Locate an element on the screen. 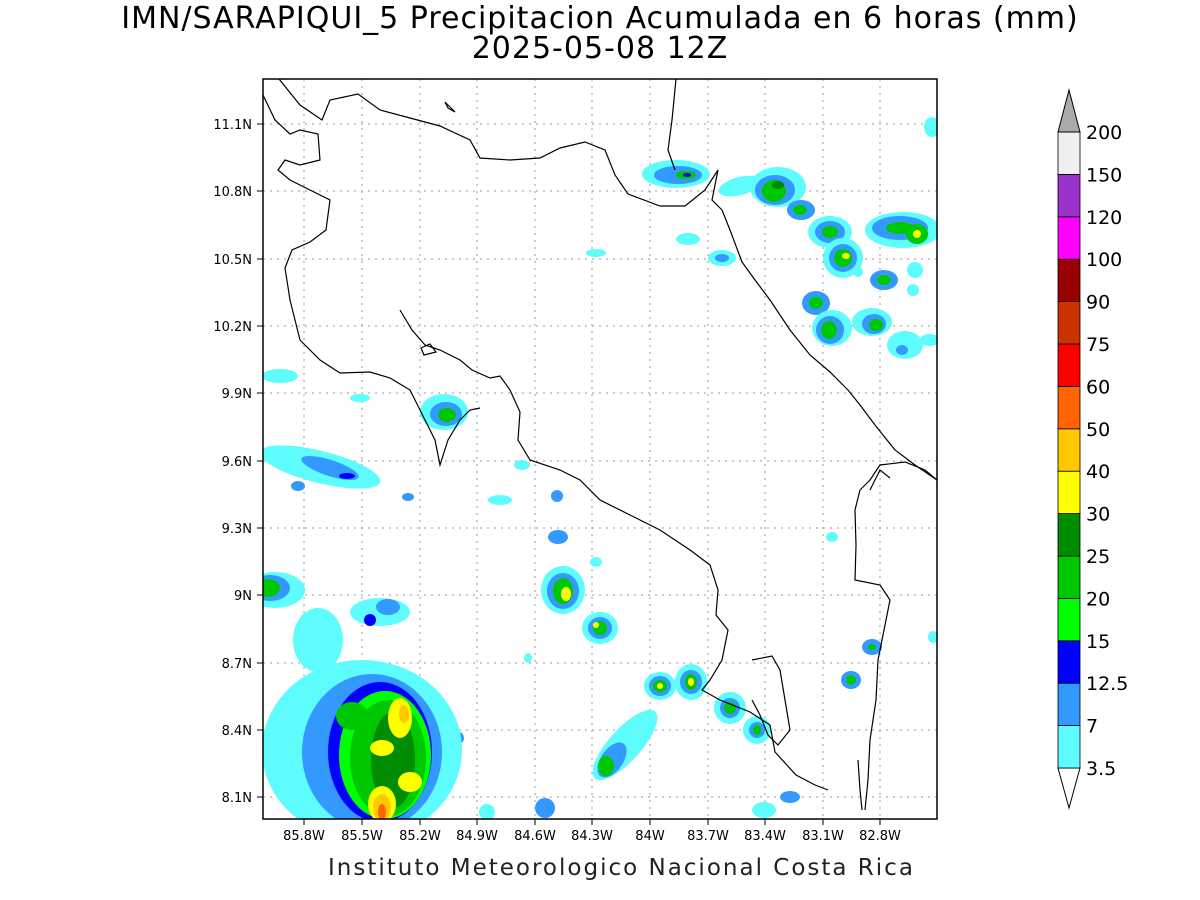 Image resolution: width=1200 pixels, height=900 pixels. lon-tick-label: 83.4W is located at coordinates (765, 836).